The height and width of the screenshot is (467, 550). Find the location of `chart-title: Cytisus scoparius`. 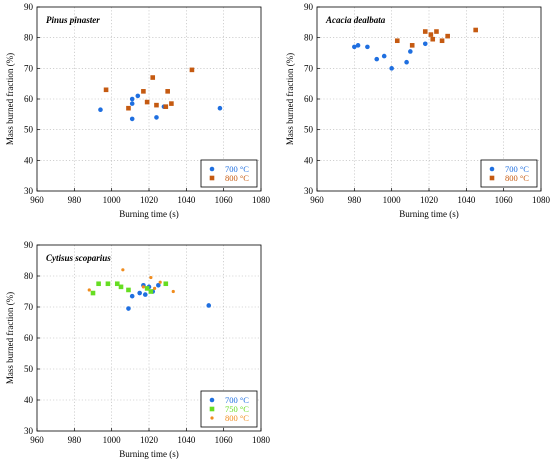

chart-title: Cytisus scoparius is located at coordinates (78, 258).